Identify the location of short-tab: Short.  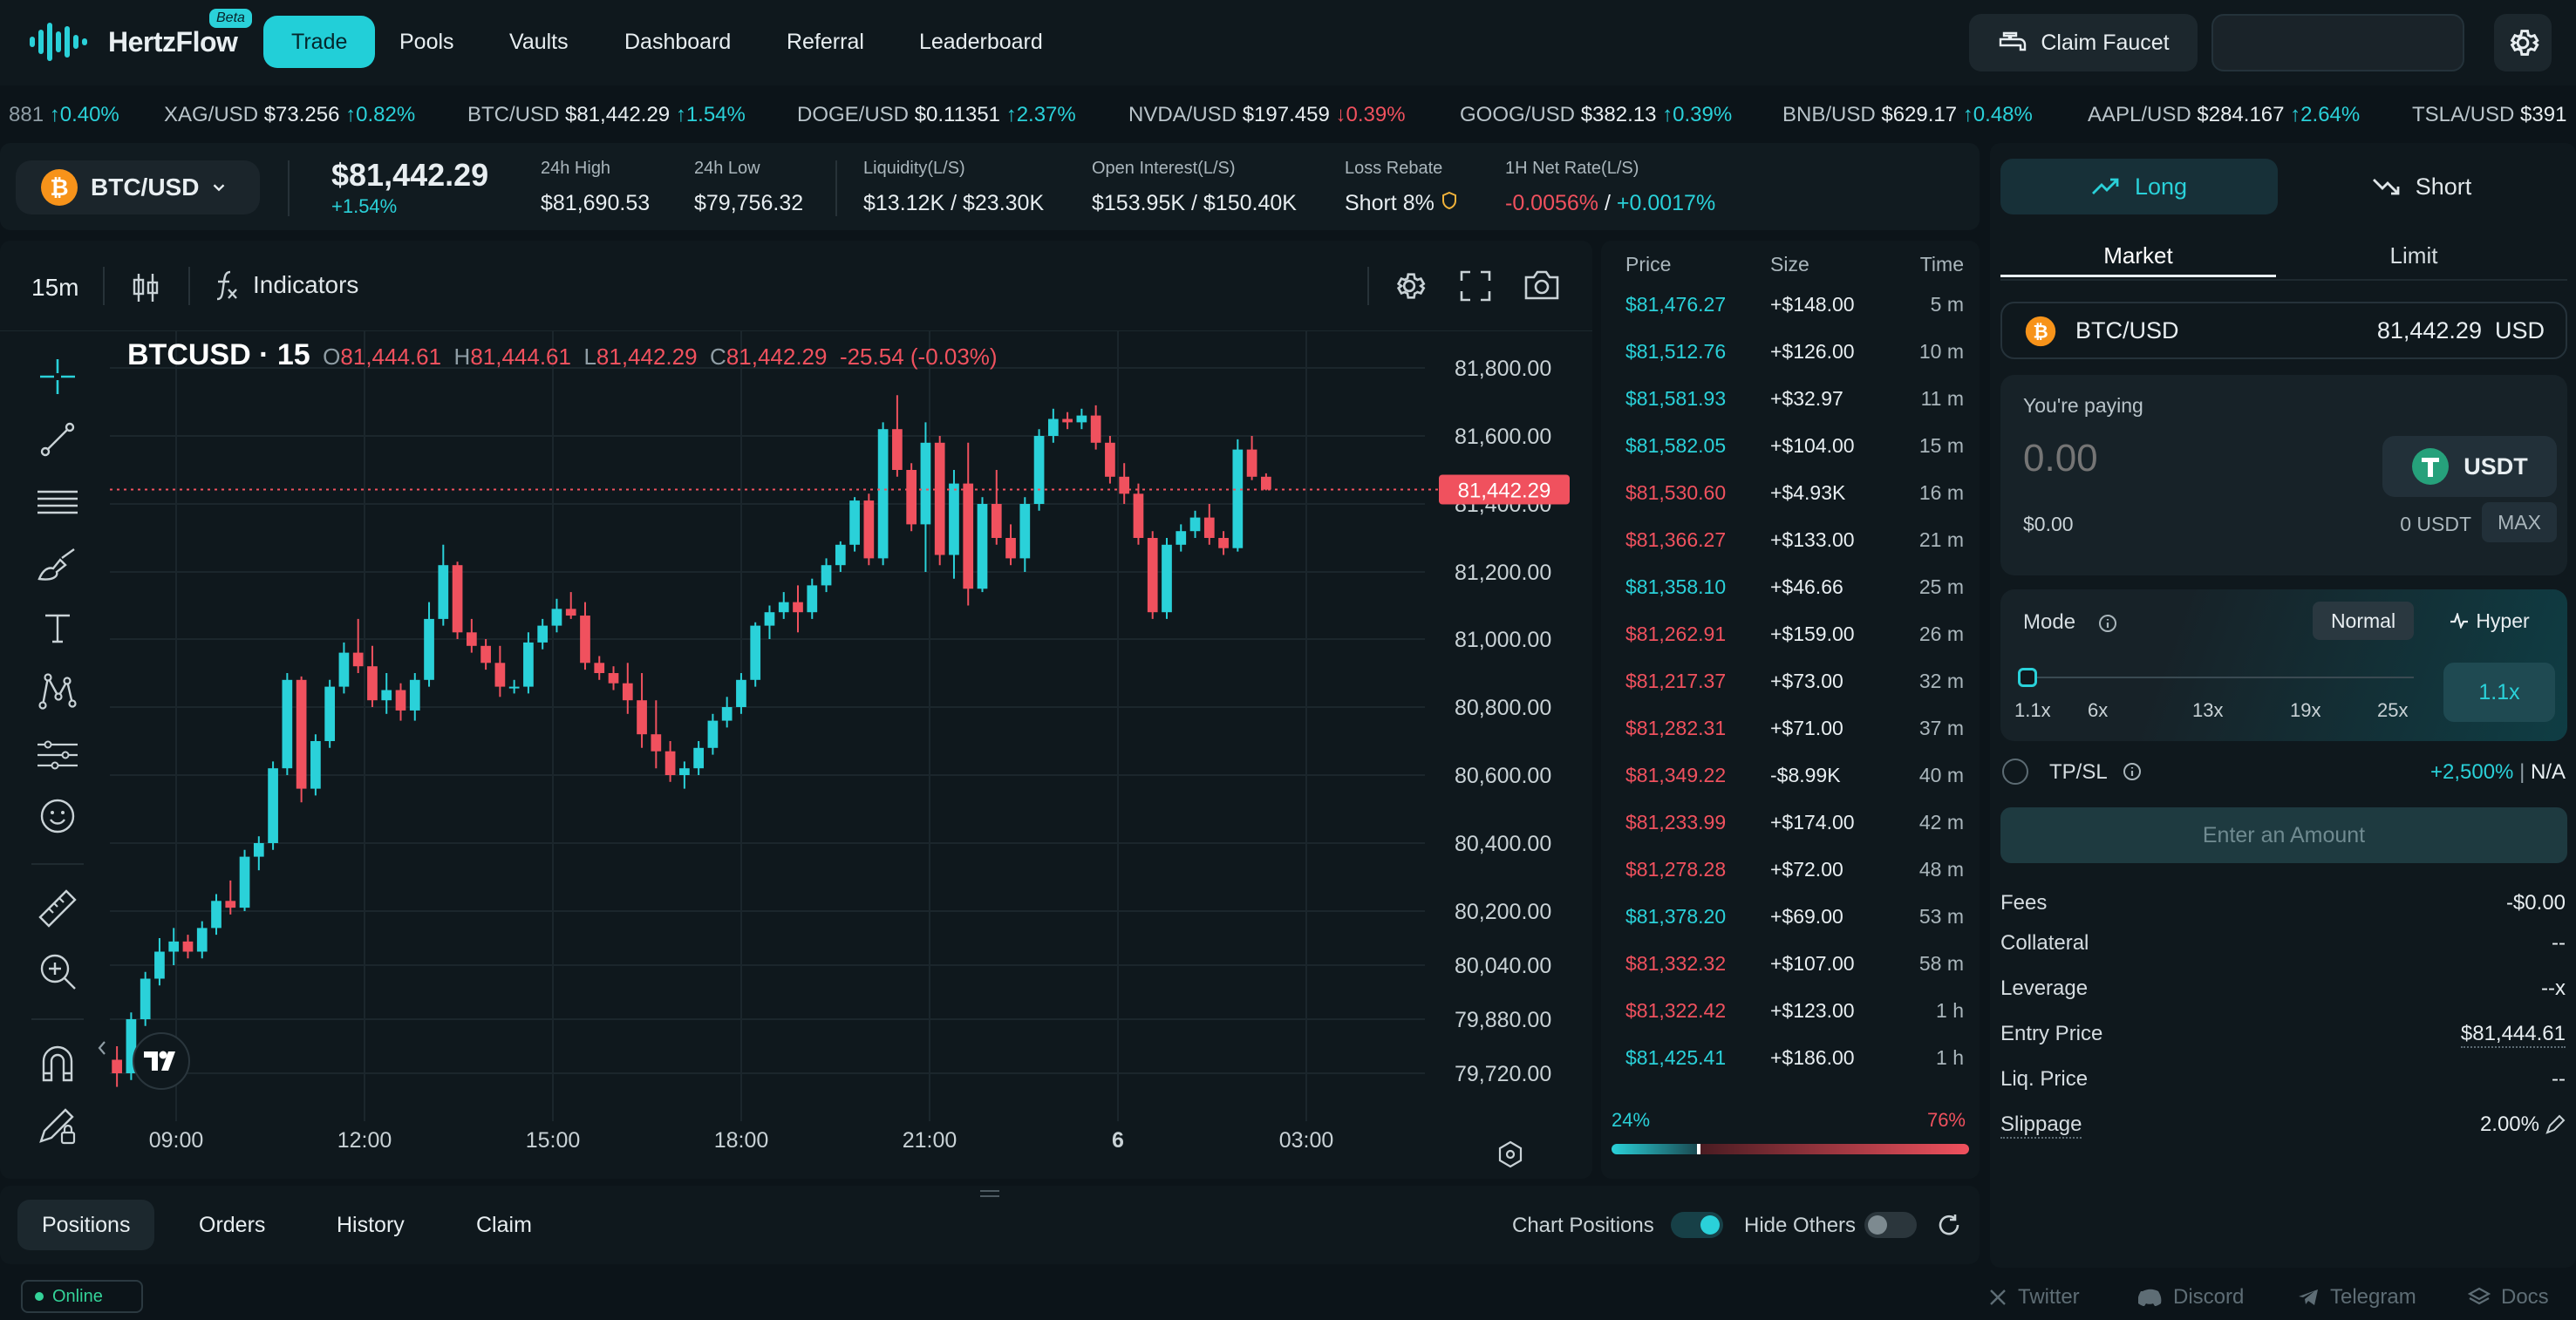
(2422, 186).